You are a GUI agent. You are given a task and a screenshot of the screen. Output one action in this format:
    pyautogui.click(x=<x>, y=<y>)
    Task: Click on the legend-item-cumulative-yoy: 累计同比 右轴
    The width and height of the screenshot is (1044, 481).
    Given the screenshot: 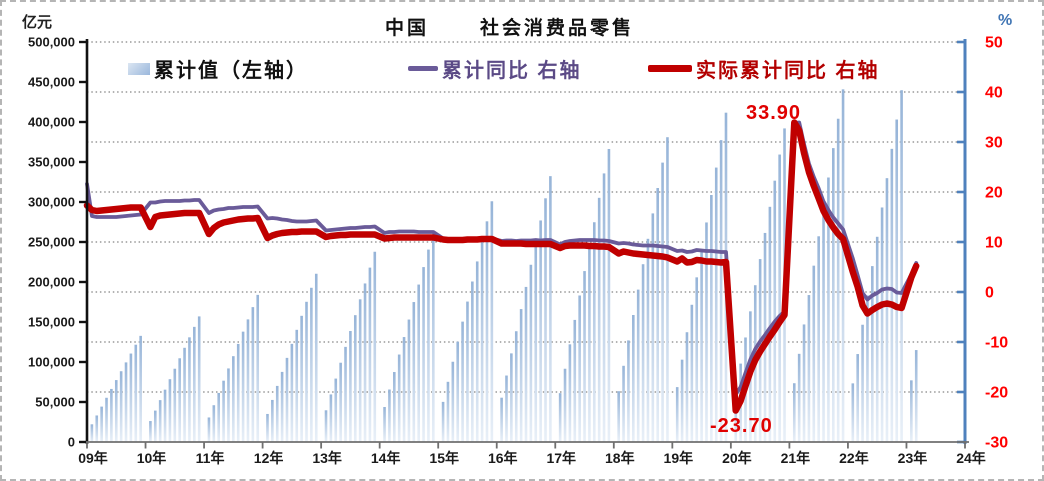 What is the action you would take?
    pyautogui.click(x=495, y=68)
    